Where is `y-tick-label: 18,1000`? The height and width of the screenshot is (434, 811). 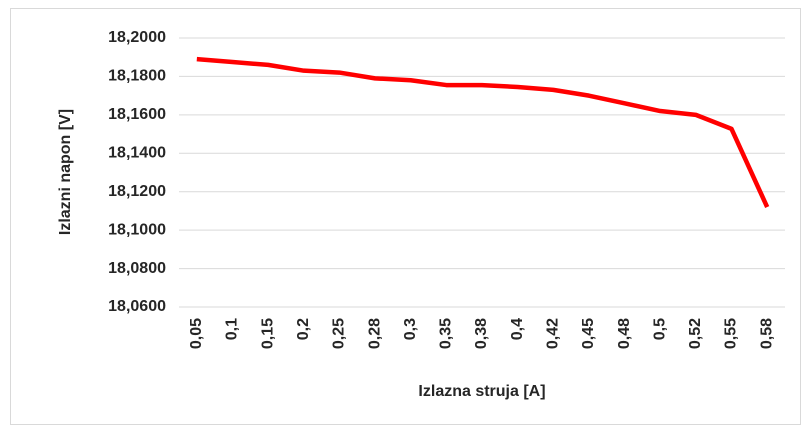
y-tick-label: 18,1000 is located at coordinates (137, 229).